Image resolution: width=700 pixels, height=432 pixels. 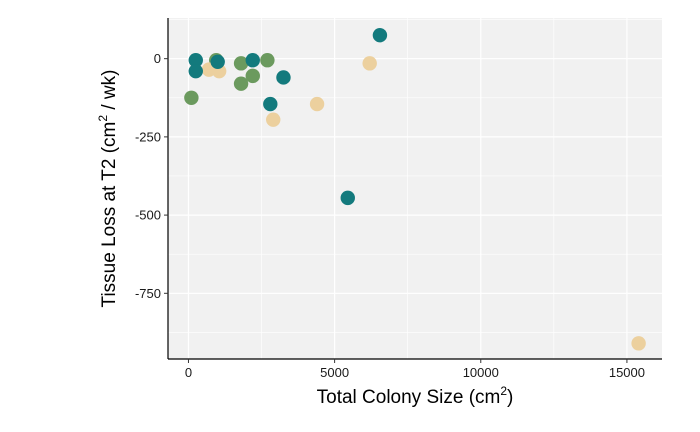 What do you see at coordinates (415, 369) in the screenshot?
I see `x-axis-ticks: 0 5000 10000 15000` at bounding box center [415, 369].